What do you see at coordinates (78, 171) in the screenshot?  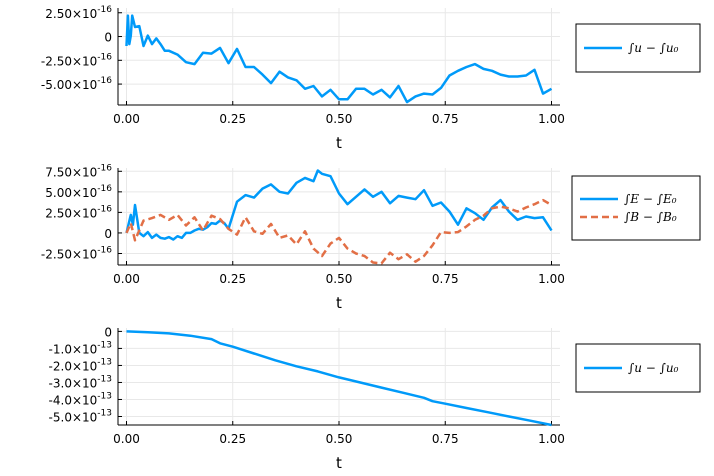 I see `y-tick-label: 7.50×10⁻¹⁶` at bounding box center [78, 171].